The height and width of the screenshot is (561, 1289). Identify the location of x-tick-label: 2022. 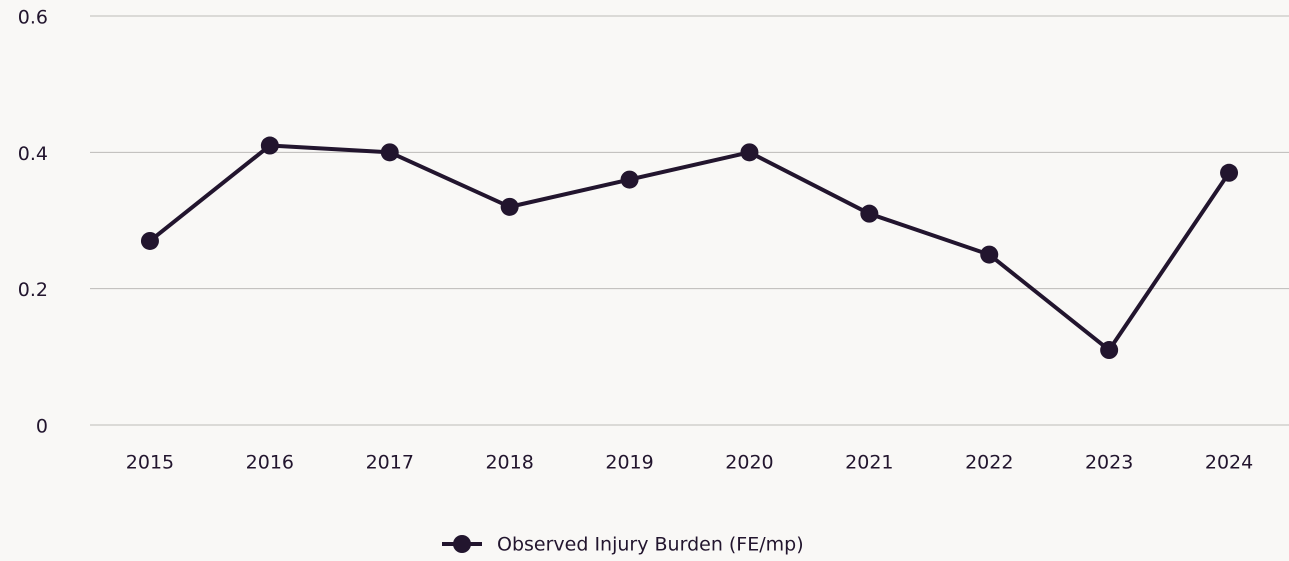
(989, 463).